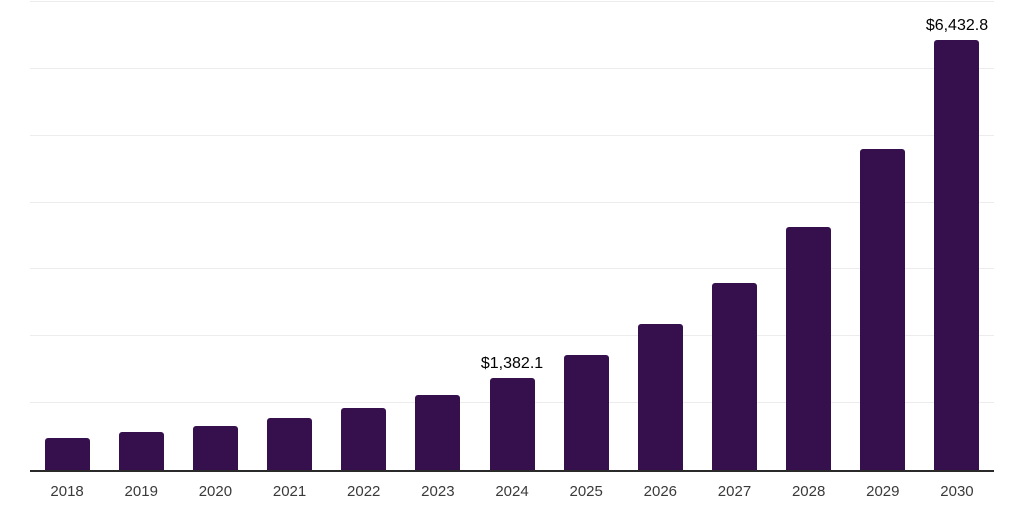 This screenshot has width=1024, height=512. Describe the element at coordinates (734, 376) in the screenshot. I see `bar-2027` at that location.